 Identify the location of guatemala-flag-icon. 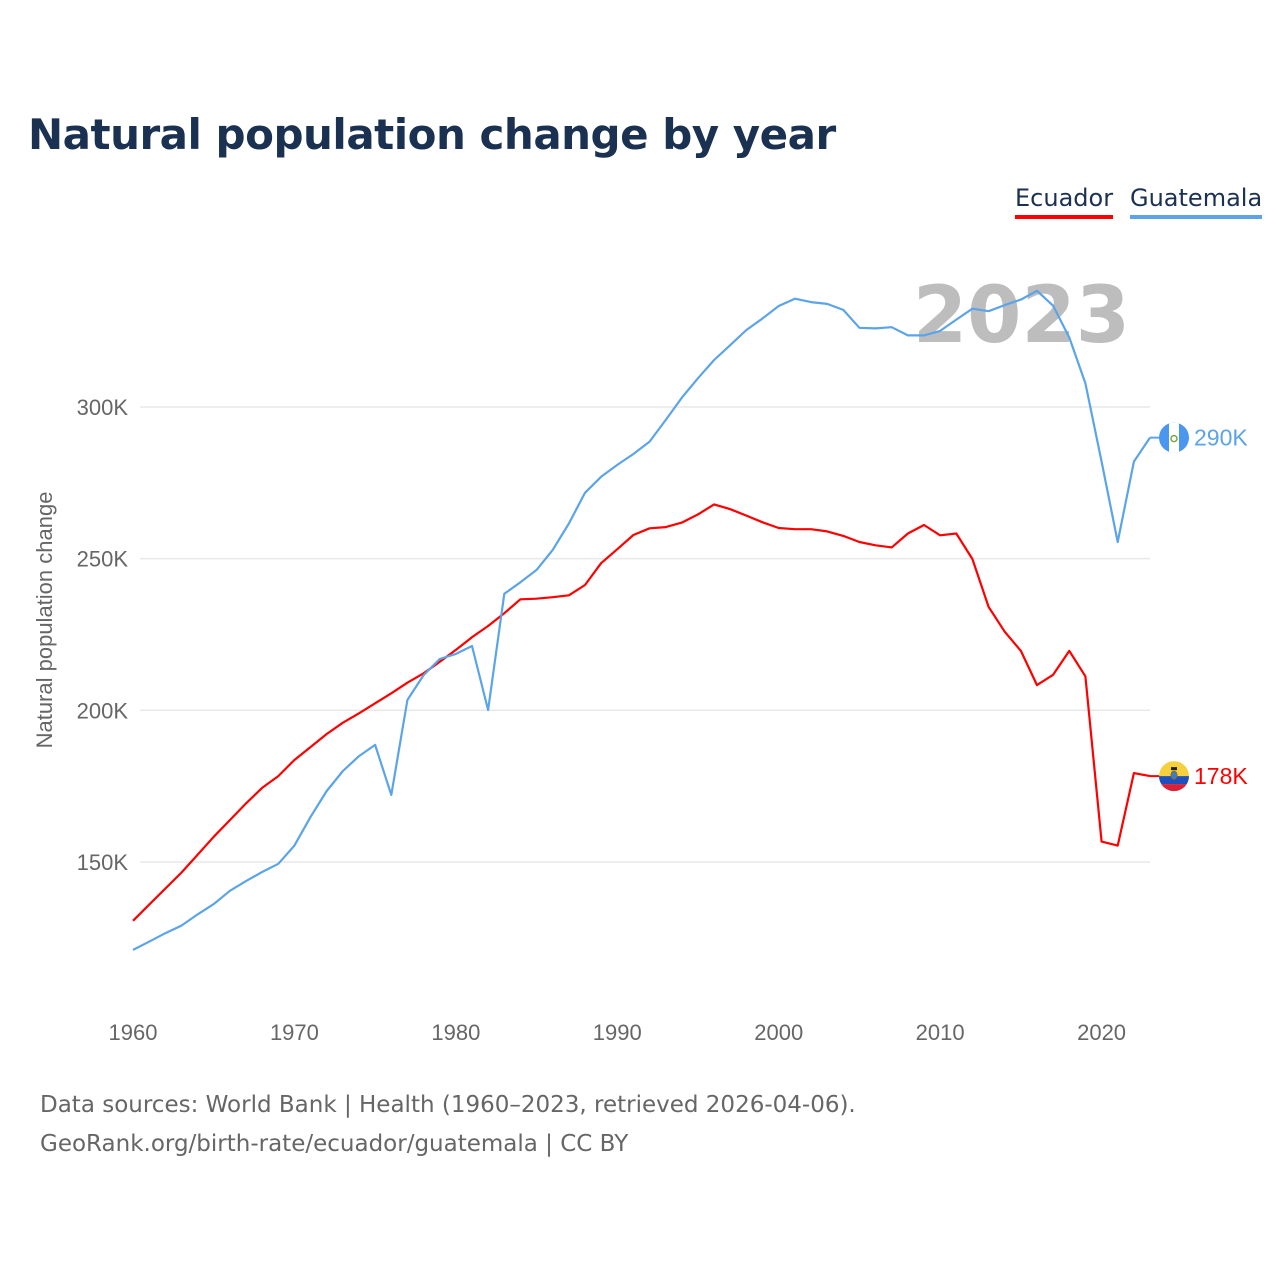
(1174, 437).